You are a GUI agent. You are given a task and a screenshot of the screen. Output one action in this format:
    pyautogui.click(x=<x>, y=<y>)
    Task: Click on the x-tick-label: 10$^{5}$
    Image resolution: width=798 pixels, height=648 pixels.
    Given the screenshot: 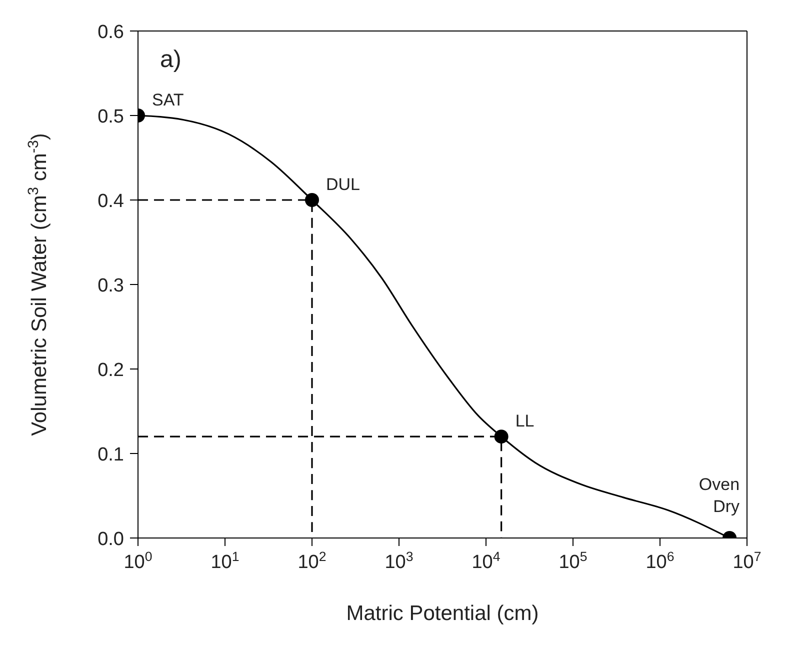 What is the action you would take?
    pyautogui.click(x=573, y=560)
    